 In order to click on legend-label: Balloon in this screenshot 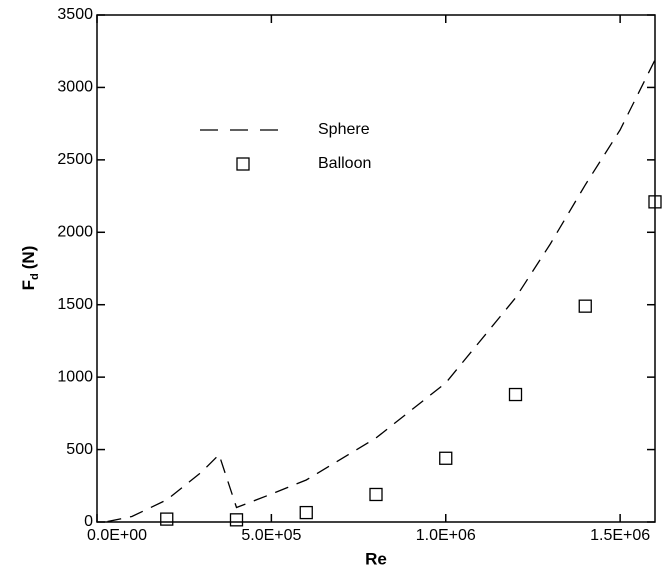, I will do `click(344, 163)`.